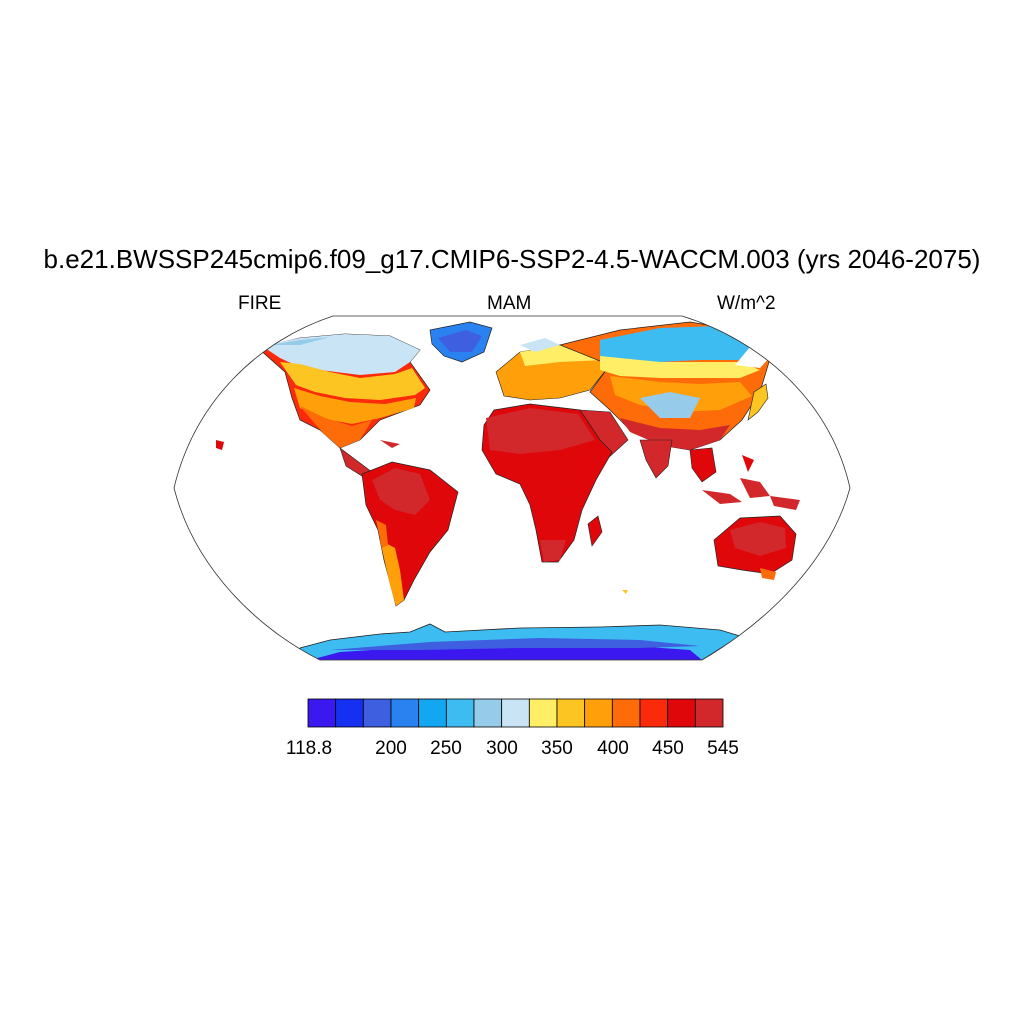 This screenshot has height=1024, width=1024. Describe the element at coordinates (703, 465) in the screenshot. I see `southeast-asia` at that location.